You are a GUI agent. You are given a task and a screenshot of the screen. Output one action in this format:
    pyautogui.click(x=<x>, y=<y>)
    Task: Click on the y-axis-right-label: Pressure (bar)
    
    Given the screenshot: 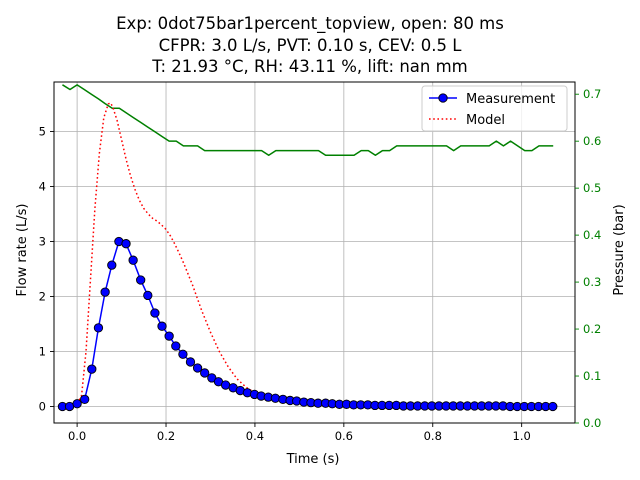 What is the action you would take?
    pyautogui.click(x=619, y=249)
    